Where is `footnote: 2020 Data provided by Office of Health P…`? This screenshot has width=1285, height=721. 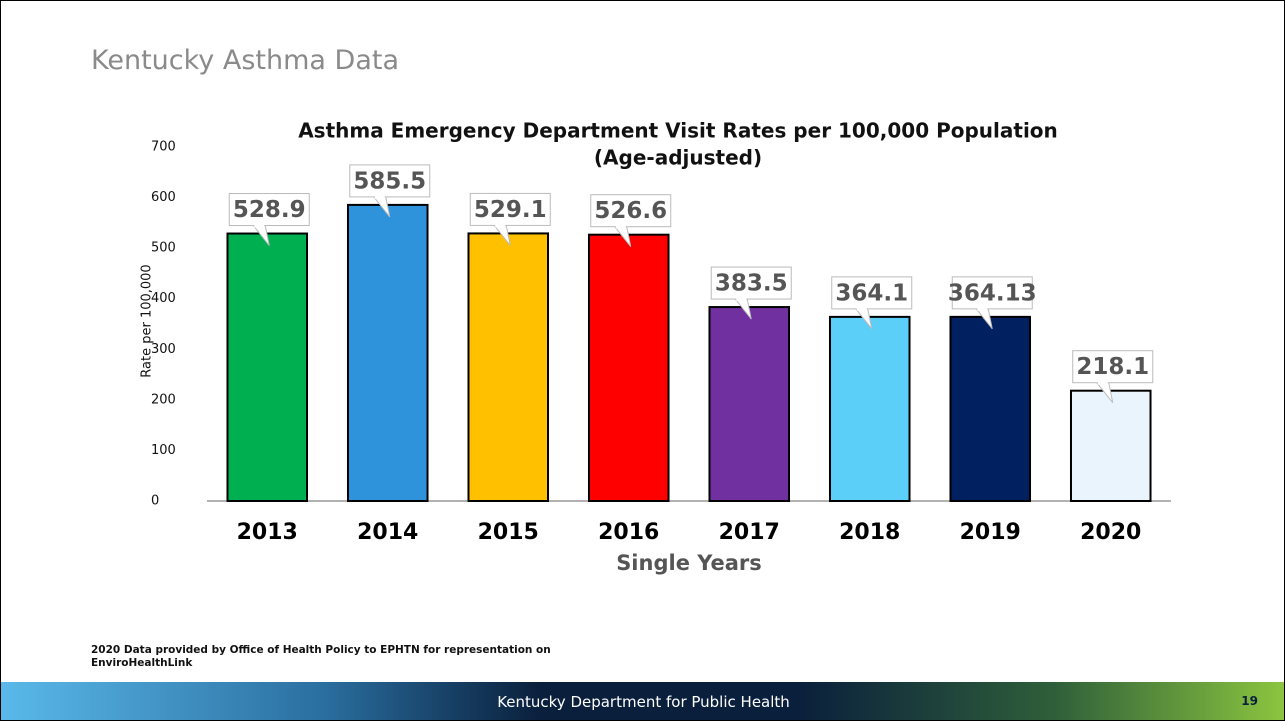 footnote: 2020 Data provided by Office of Health P… is located at coordinates (321, 656).